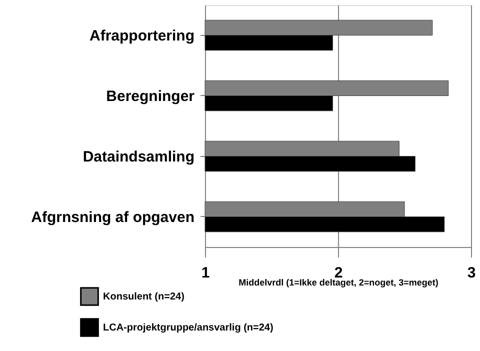  I want to click on y-tick-label: Afrapportering, so click(142, 35).